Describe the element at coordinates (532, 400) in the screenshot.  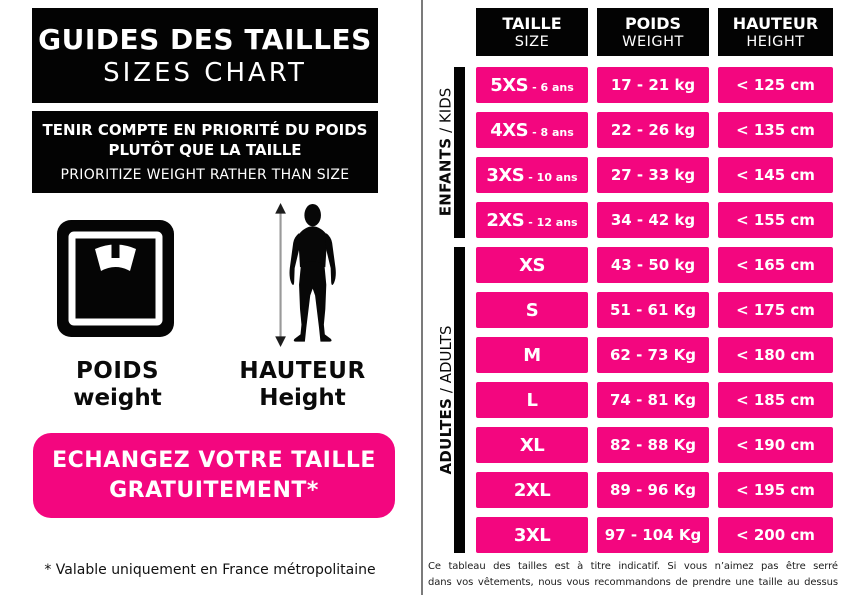
I see `size-cell: L` at that location.